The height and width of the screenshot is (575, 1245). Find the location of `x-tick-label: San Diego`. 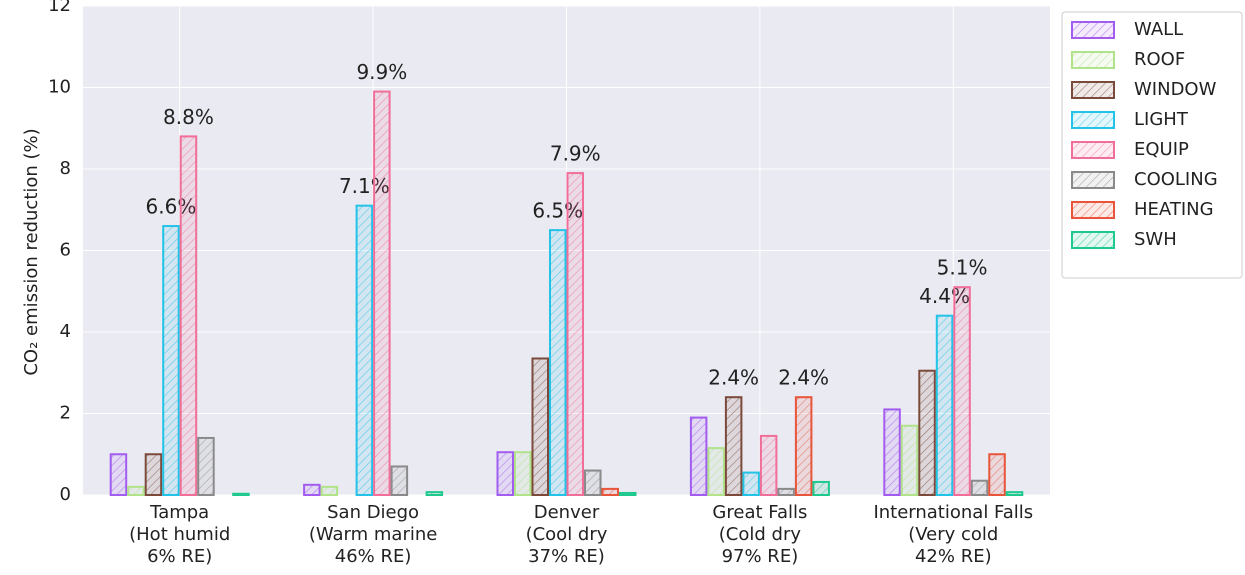

x-tick-label: San Diego is located at coordinates (373, 512).